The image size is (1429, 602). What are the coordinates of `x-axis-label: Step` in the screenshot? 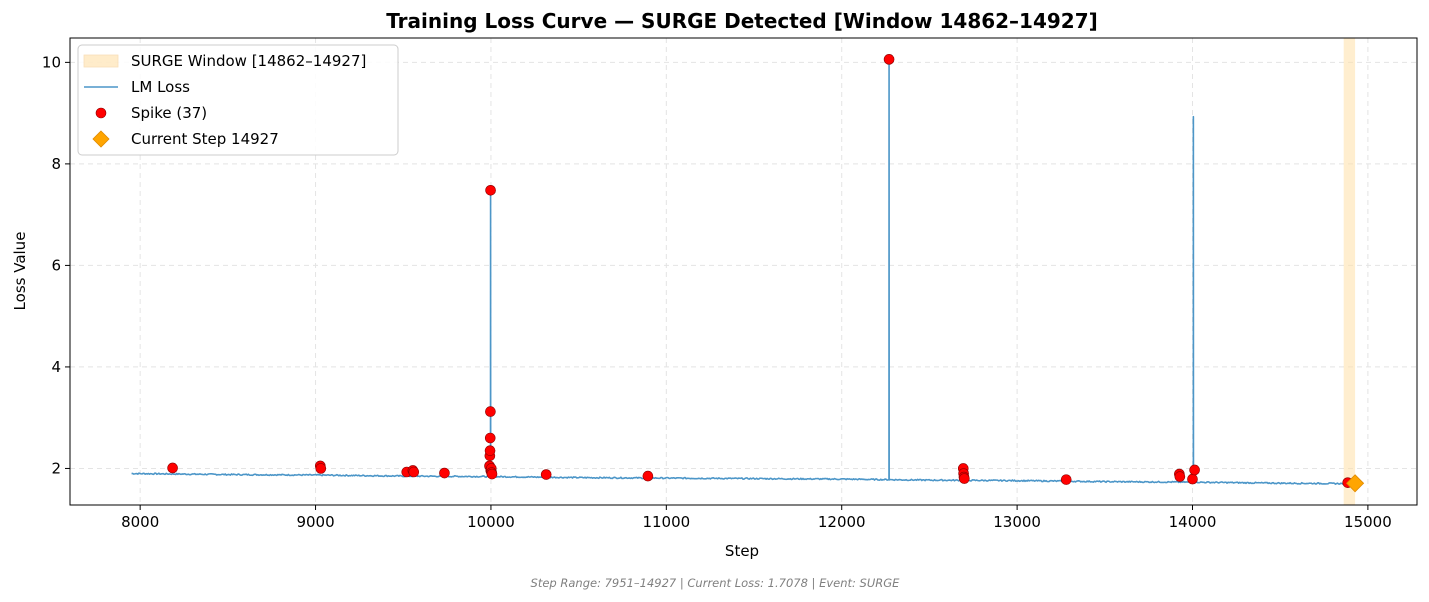 It's located at (742, 551).